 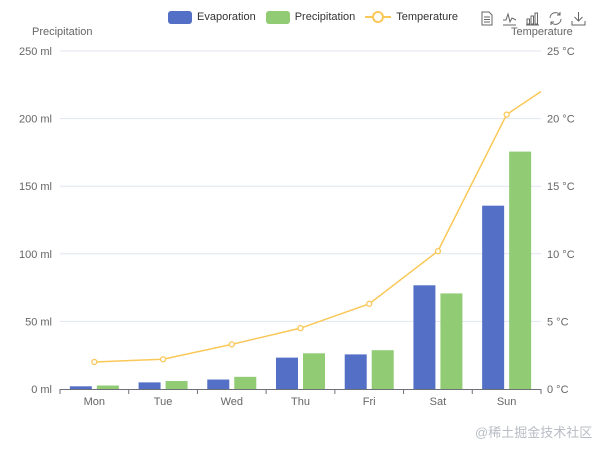 What do you see at coordinates (427, 17) in the screenshot?
I see `legend-label: Temperature` at bounding box center [427, 17].